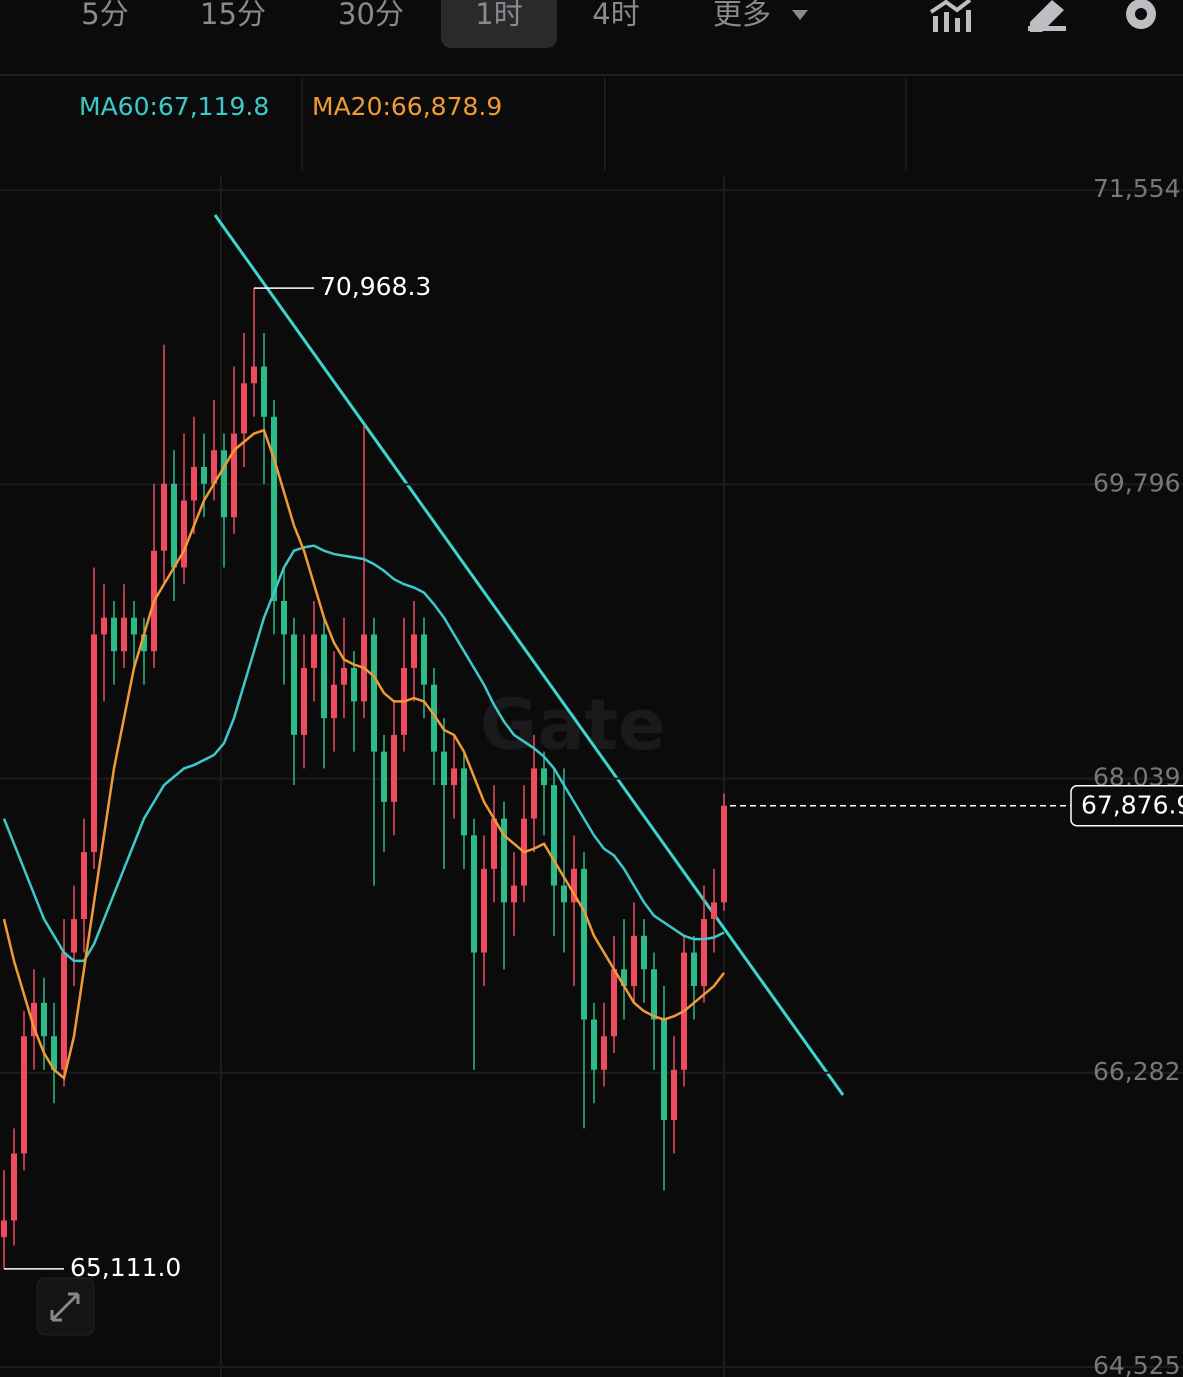  I want to click on low-label: 65,111.0, so click(125, 1267).